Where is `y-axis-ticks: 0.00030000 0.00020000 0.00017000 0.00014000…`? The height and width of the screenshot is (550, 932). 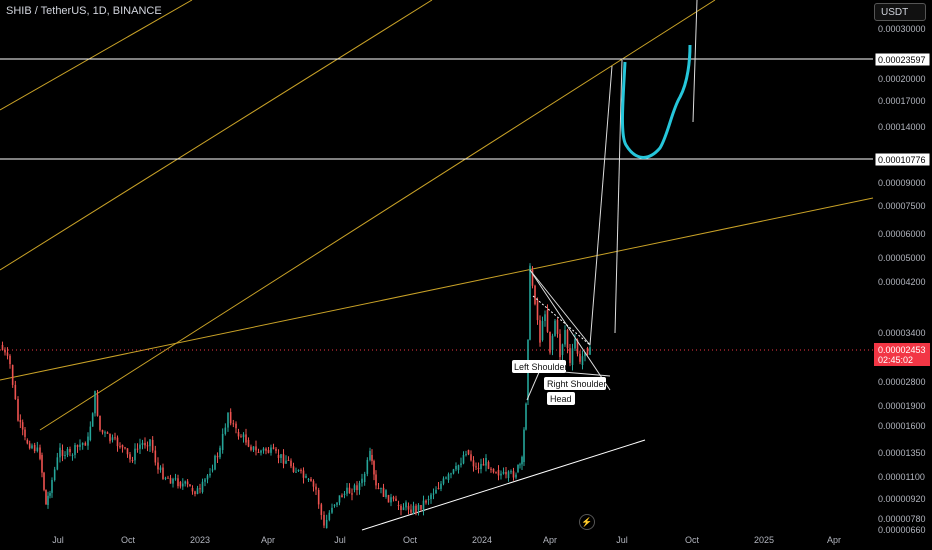
y-axis-ticks: 0.00030000 0.00020000 0.00017000 0.00014000… is located at coordinates (902, 279).